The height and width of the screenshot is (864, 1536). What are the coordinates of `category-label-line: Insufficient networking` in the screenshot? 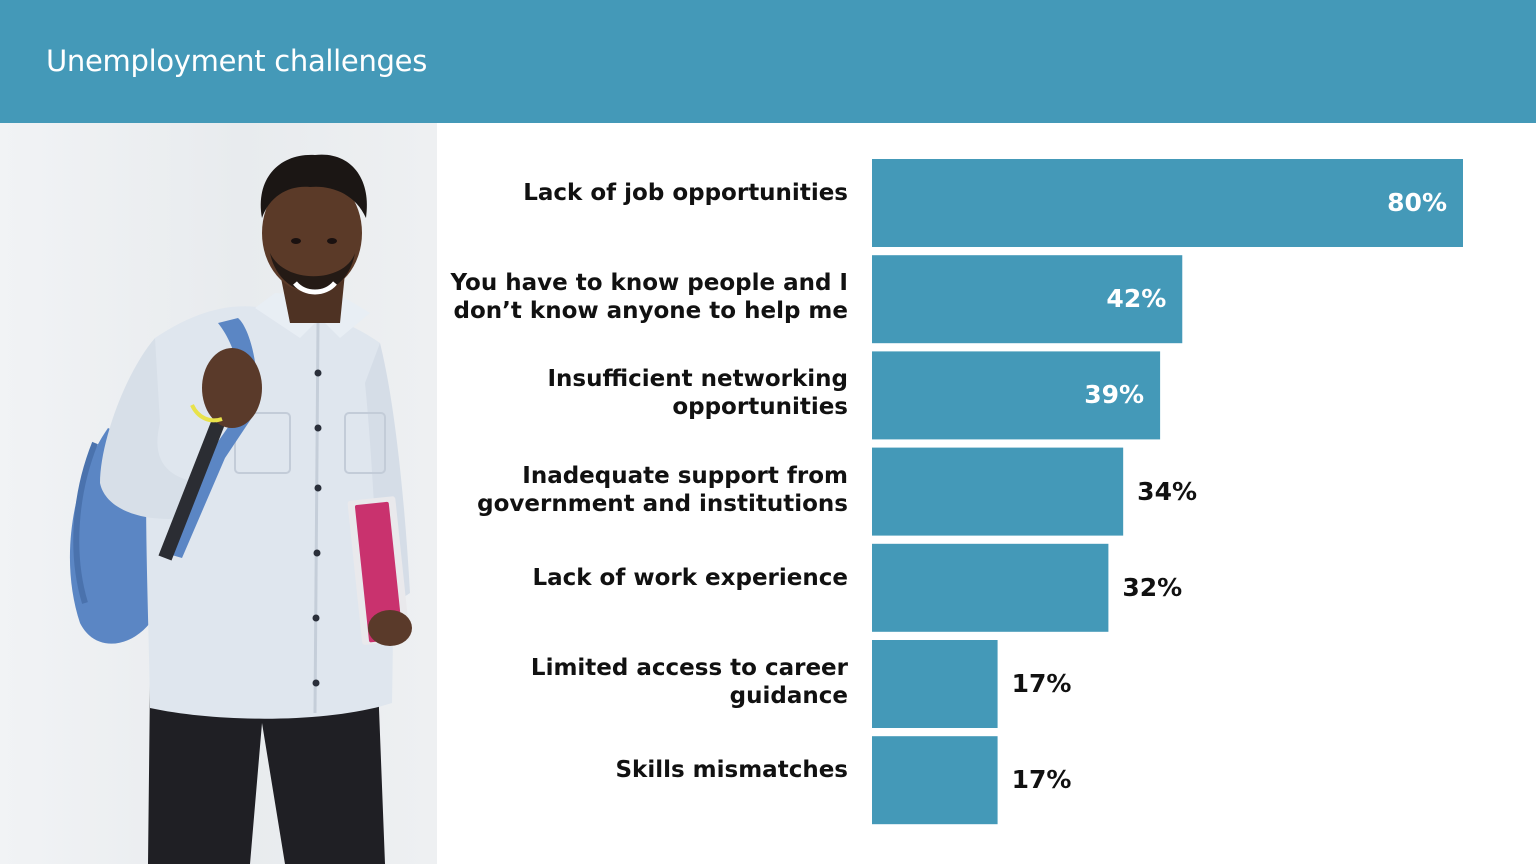 It's located at (697, 379).